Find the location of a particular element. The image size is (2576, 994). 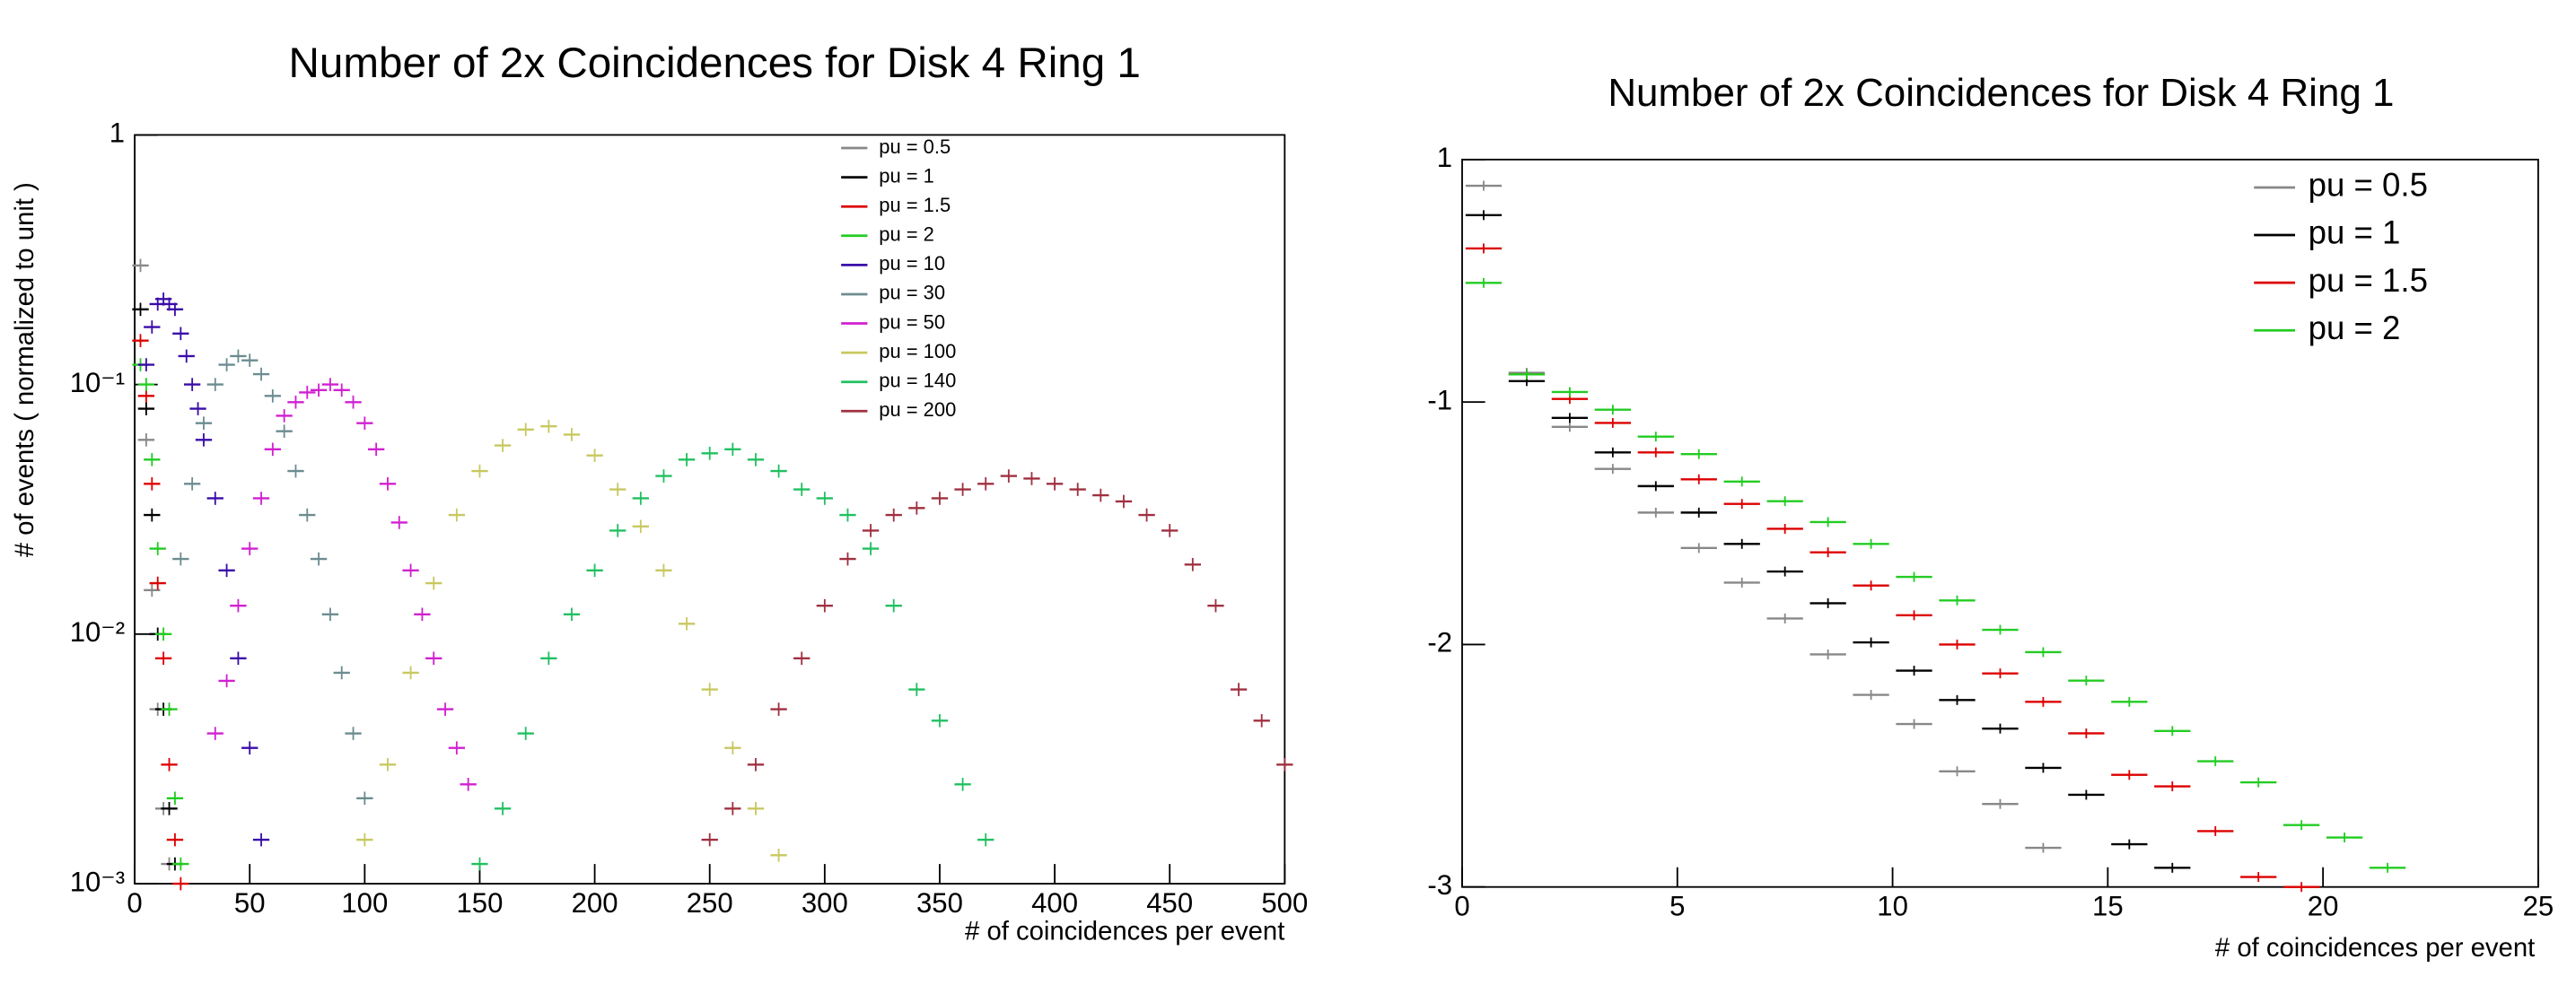

x-tick-label: 20 is located at coordinates (2323, 906).